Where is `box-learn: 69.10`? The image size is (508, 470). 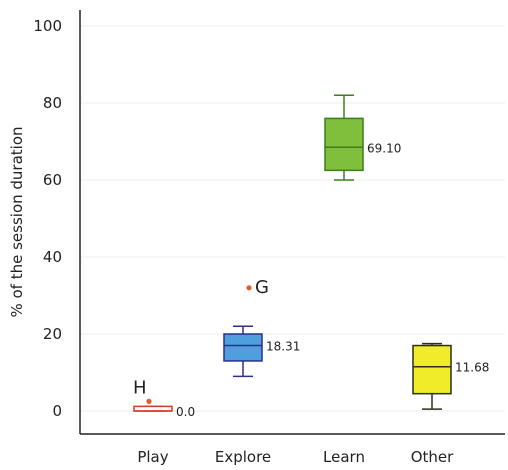 box-learn: 69.10 is located at coordinates (362, 137).